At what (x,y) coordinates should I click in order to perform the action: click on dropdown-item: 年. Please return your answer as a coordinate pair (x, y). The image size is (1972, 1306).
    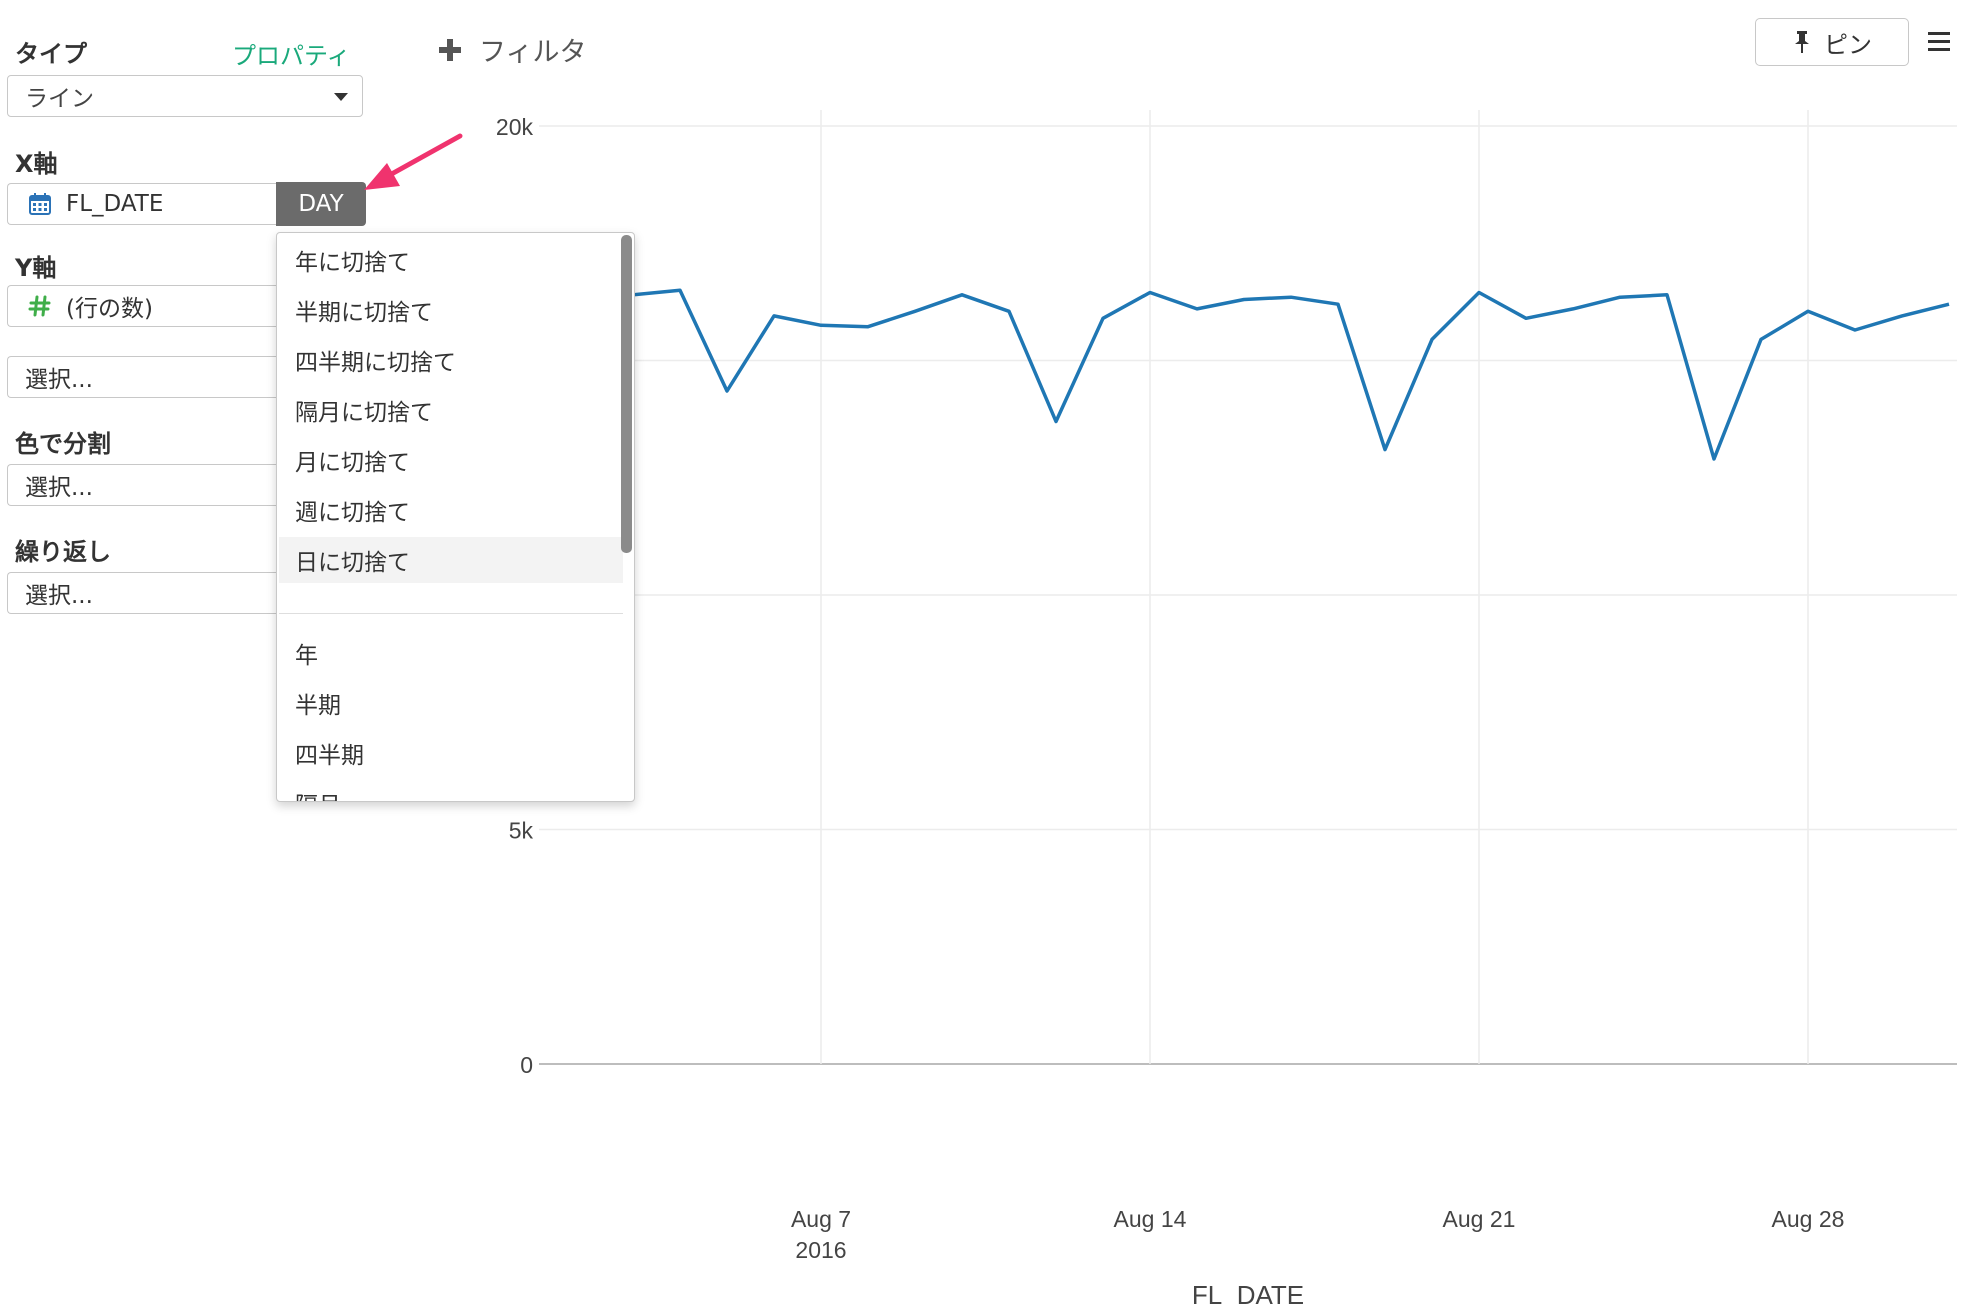
    Looking at the image, I should click on (306, 656).